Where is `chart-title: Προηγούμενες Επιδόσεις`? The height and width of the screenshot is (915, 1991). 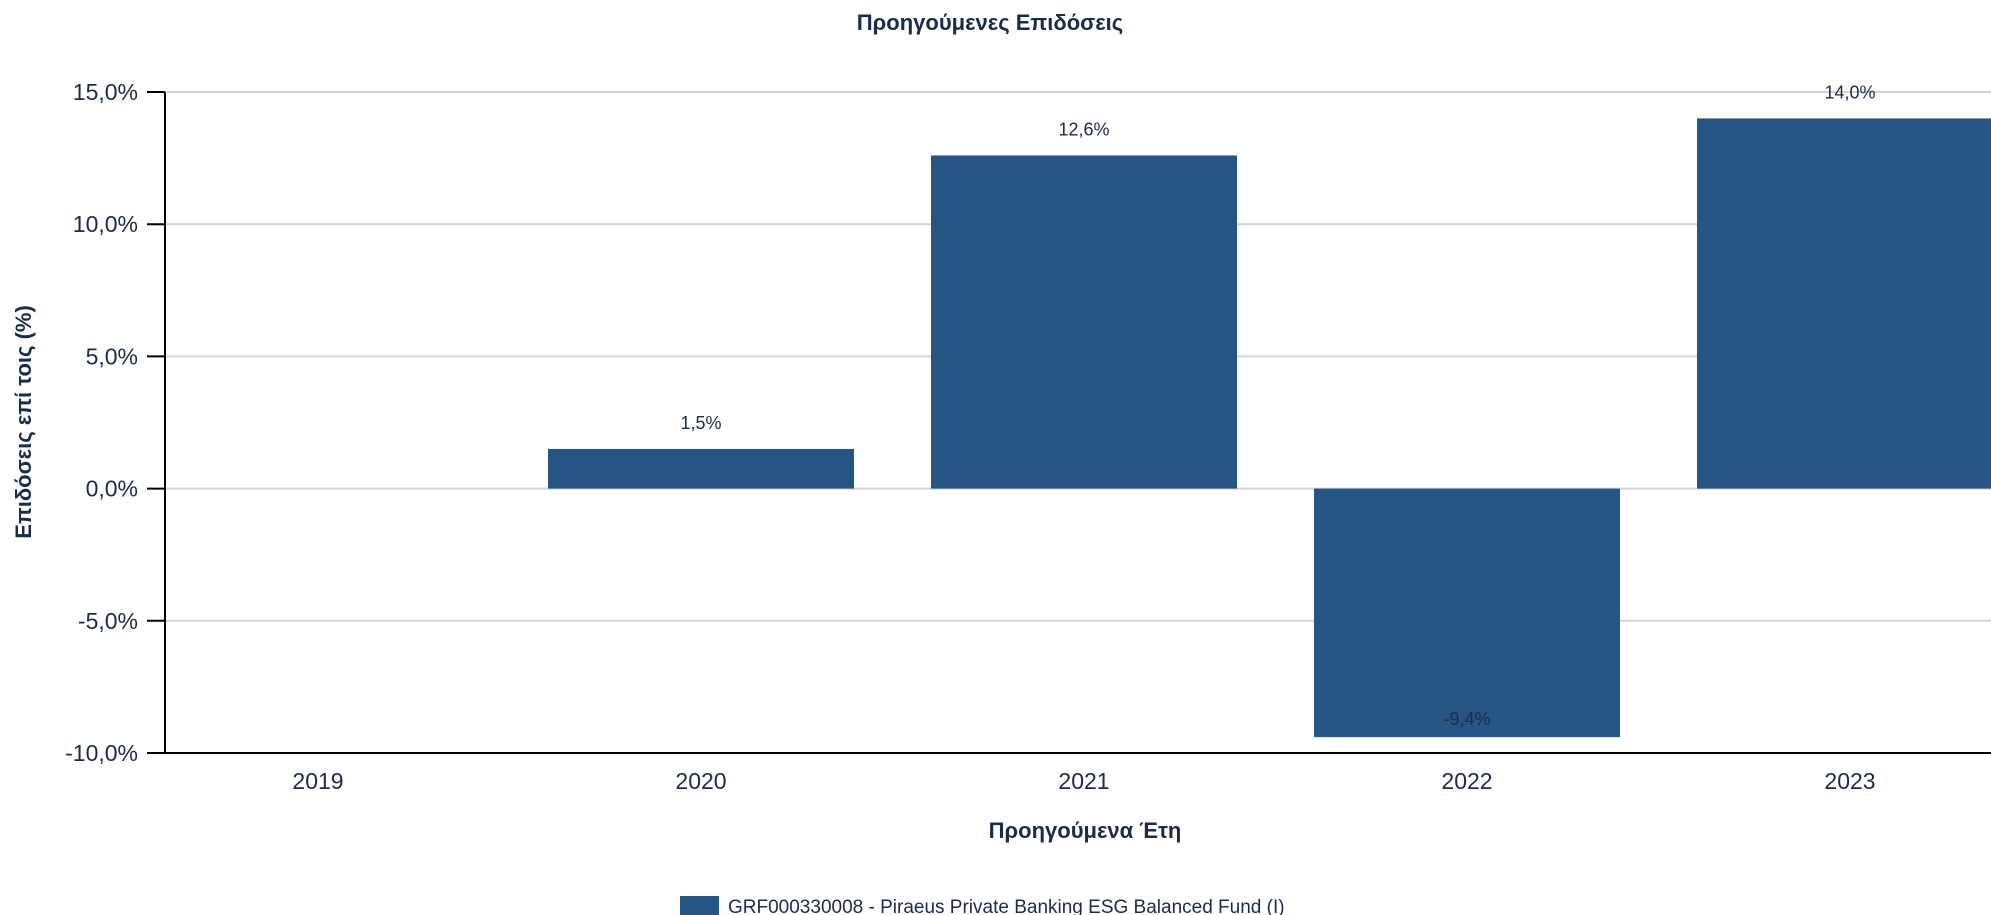
chart-title: Προηγούμενες Επιδόσεις is located at coordinates (990, 22).